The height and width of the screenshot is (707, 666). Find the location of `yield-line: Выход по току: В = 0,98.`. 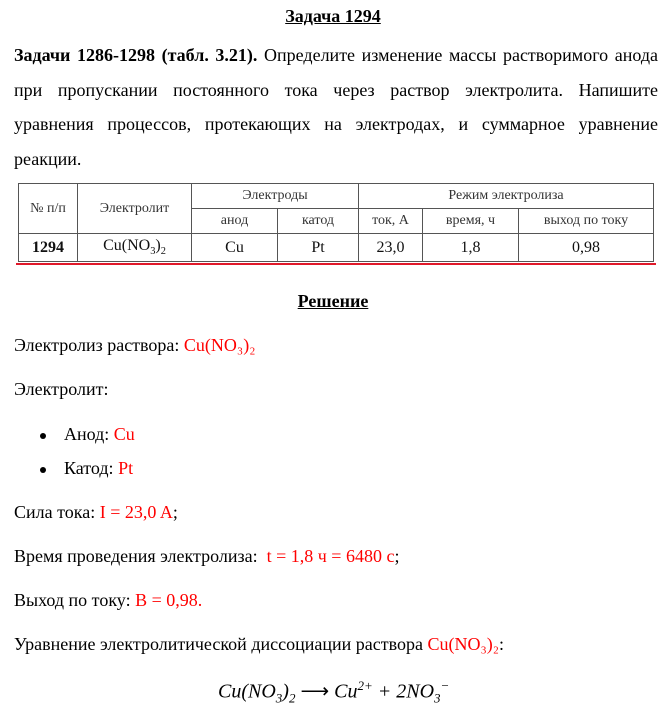

yield-line: Выход по току: В = 0,98. is located at coordinates (108, 600).